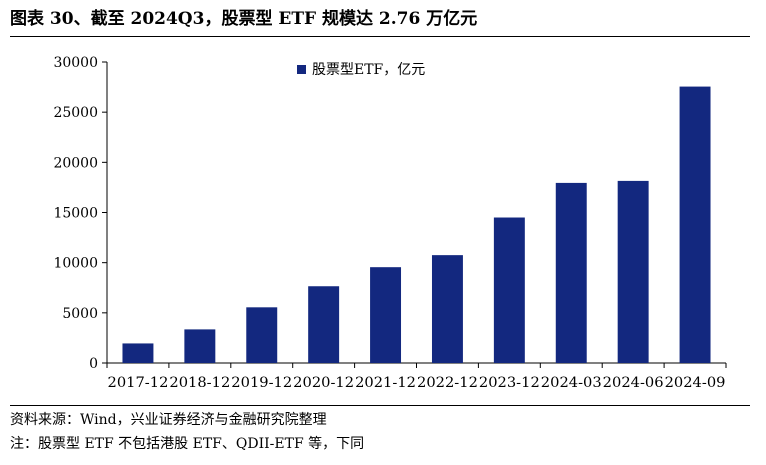 The width and height of the screenshot is (766, 465). Describe the element at coordinates (75, 214) in the screenshot. I see `y-tick-label: 15000` at that location.